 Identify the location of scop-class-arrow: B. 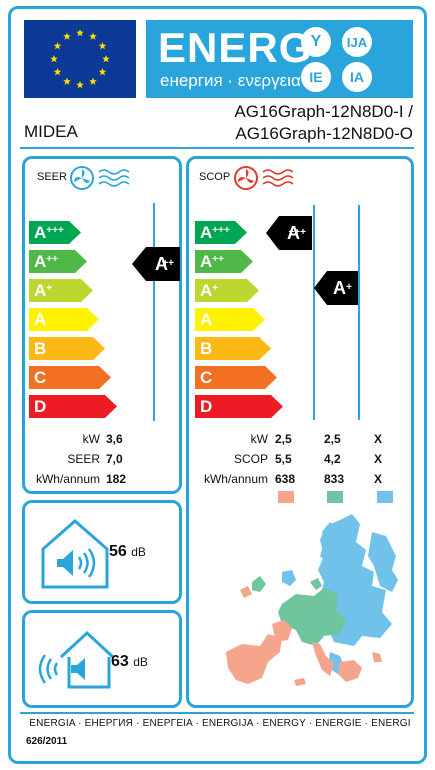
(233, 348).